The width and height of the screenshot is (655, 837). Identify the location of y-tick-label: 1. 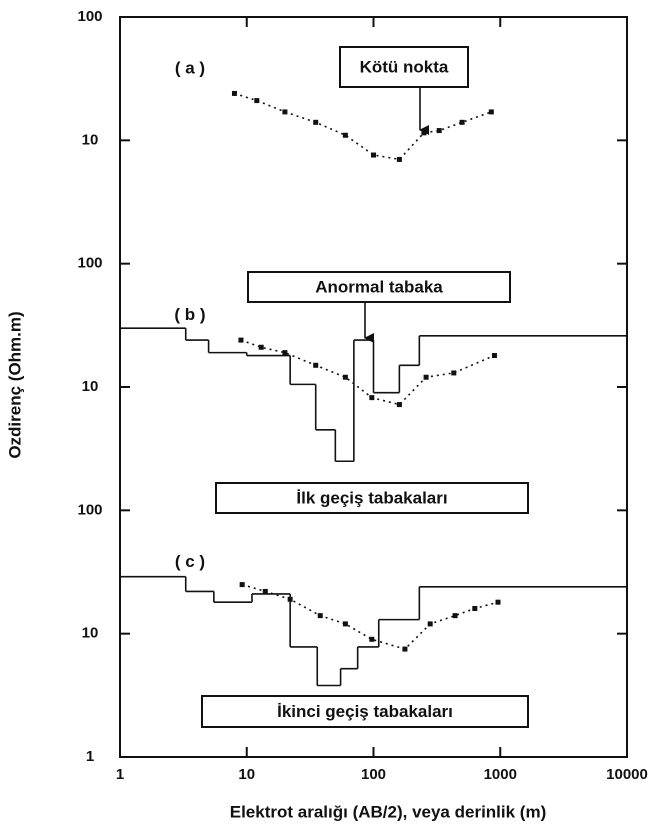
(90, 756).